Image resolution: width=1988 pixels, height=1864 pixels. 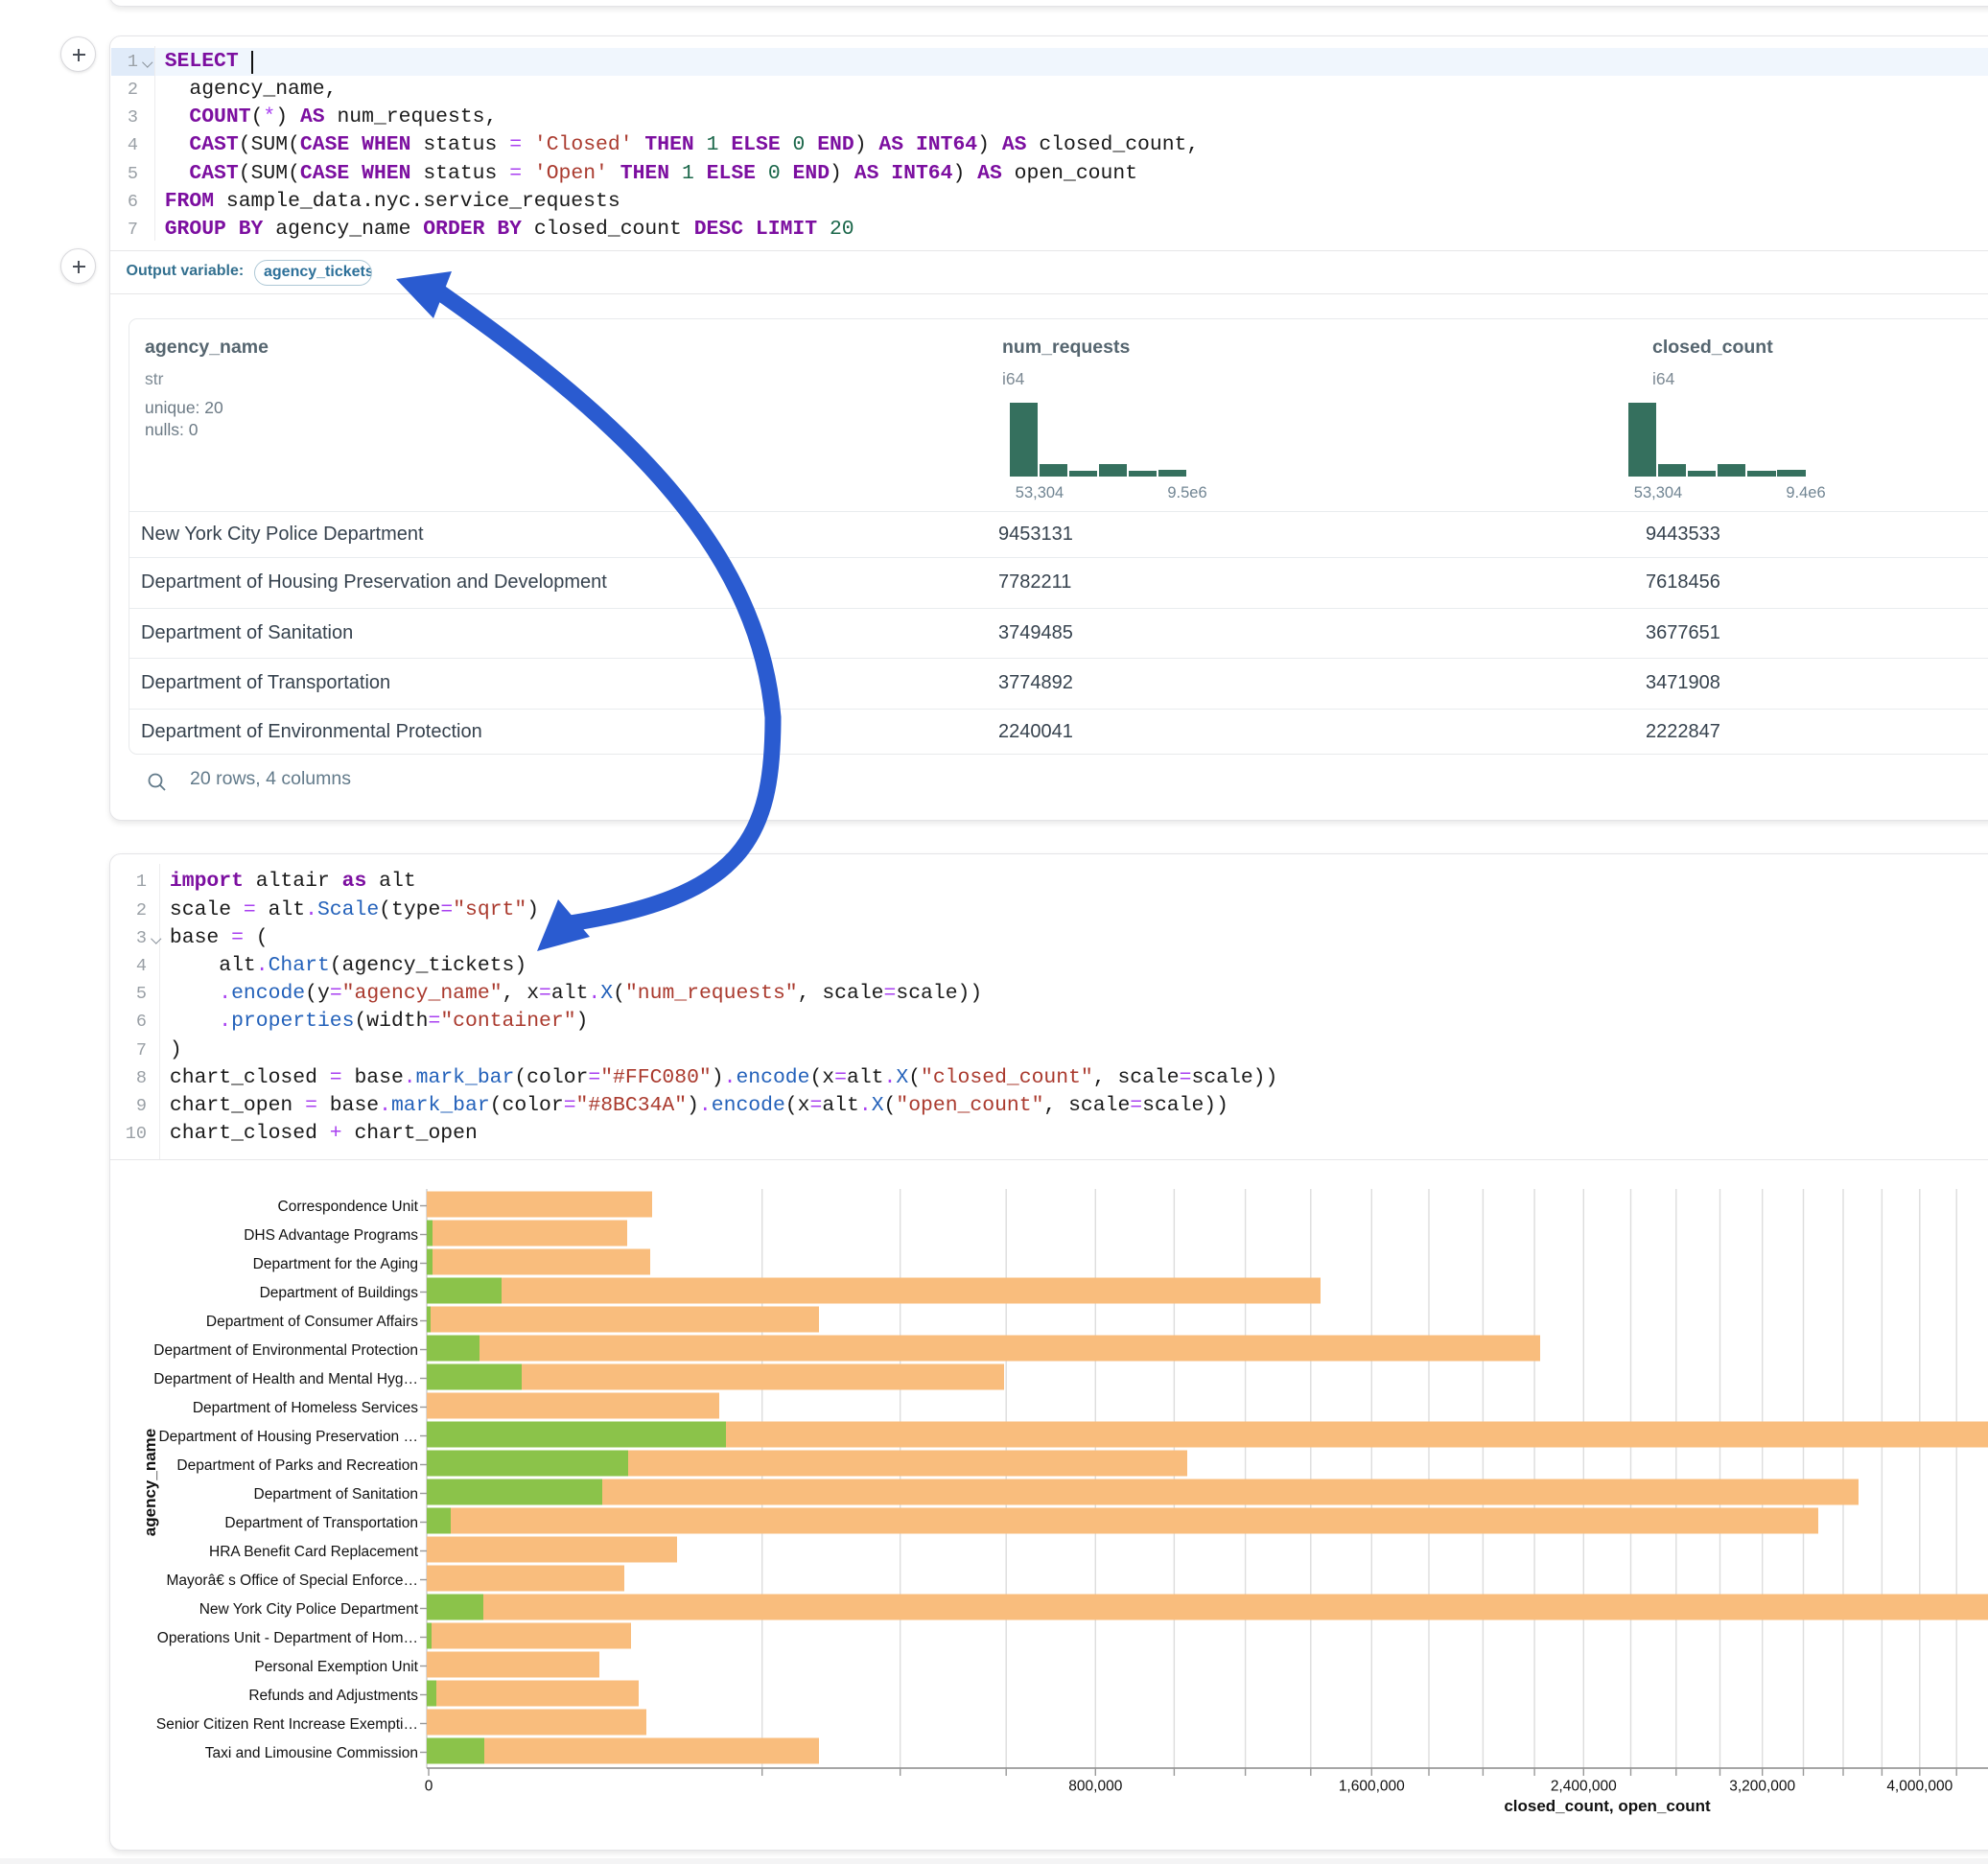 What do you see at coordinates (312, 1753) in the screenshot?
I see `svg-text: Taxi and Limousine Commission` at bounding box center [312, 1753].